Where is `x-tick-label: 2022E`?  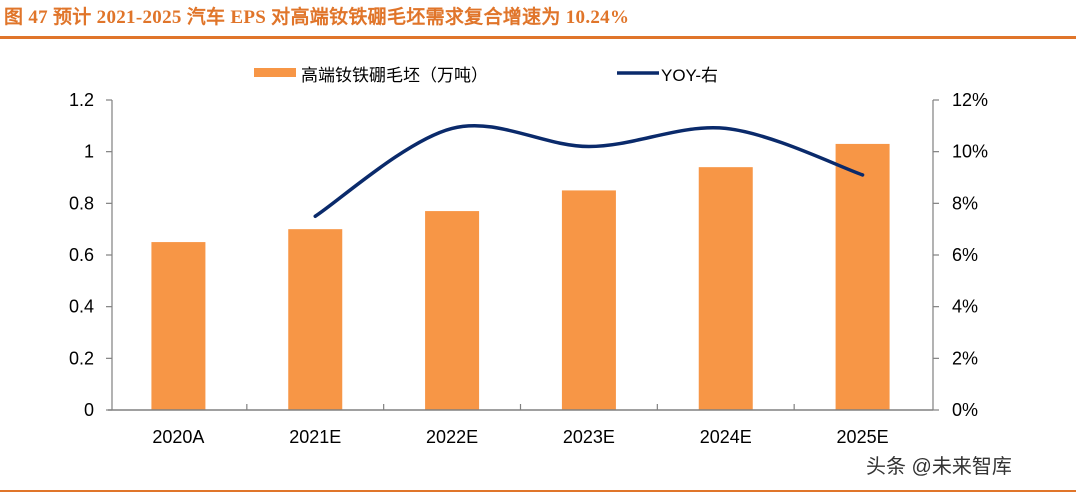 x-tick-label: 2022E is located at coordinates (452, 437).